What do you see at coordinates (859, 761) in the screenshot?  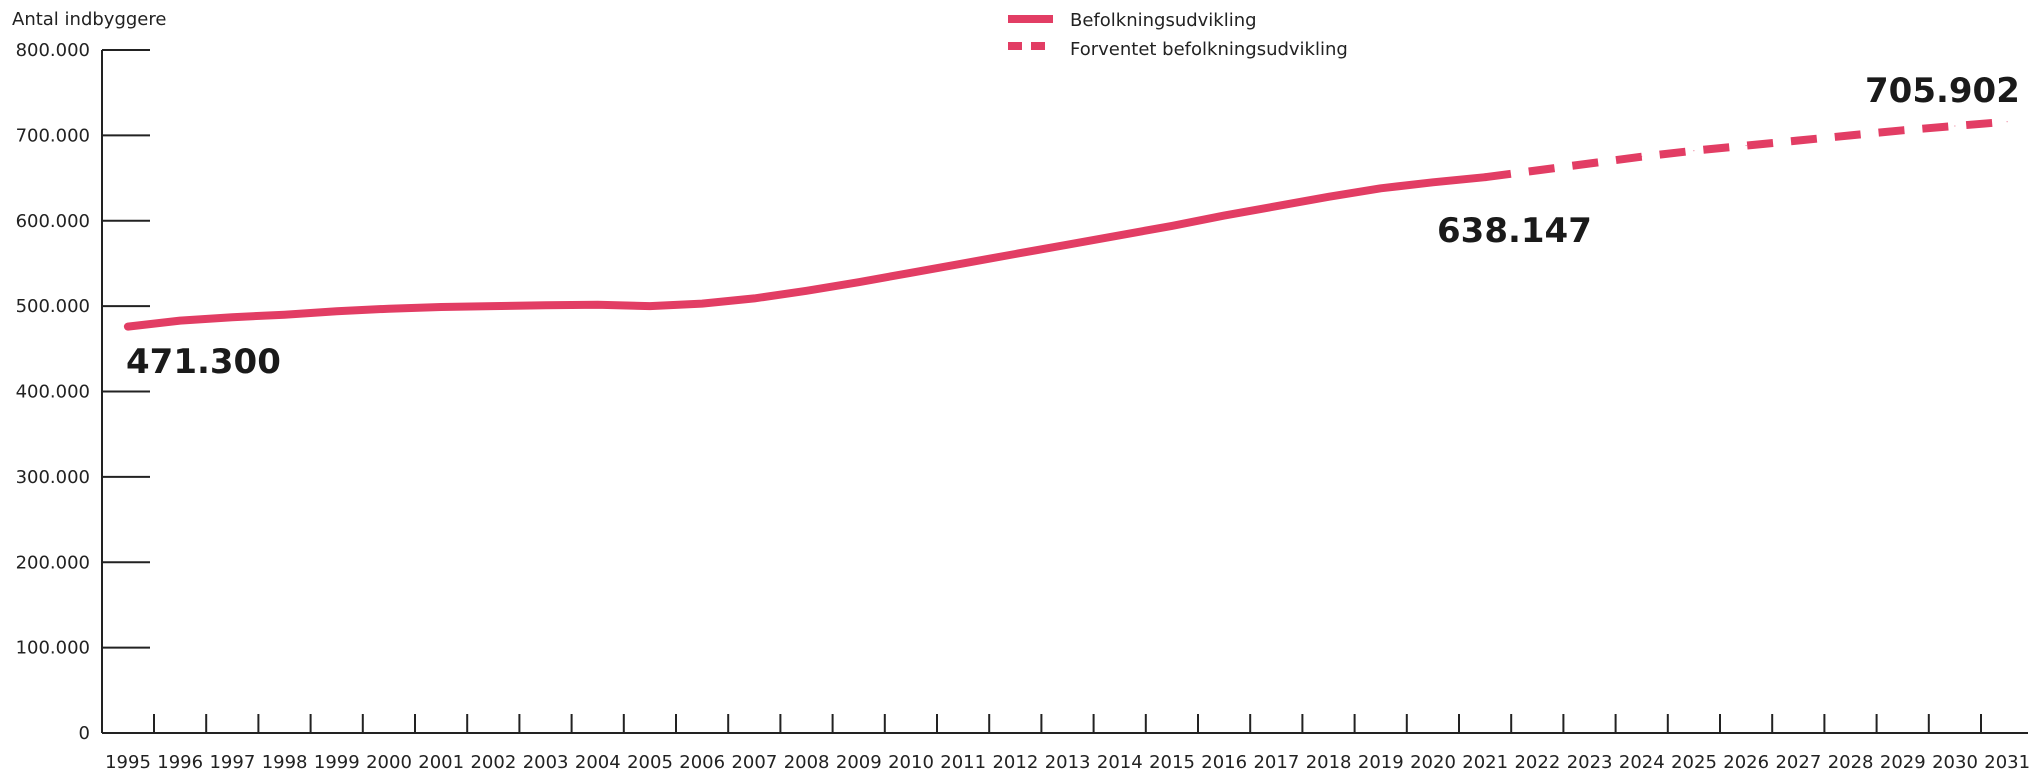 I see `x-tick-label: 2009` at bounding box center [859, 761].